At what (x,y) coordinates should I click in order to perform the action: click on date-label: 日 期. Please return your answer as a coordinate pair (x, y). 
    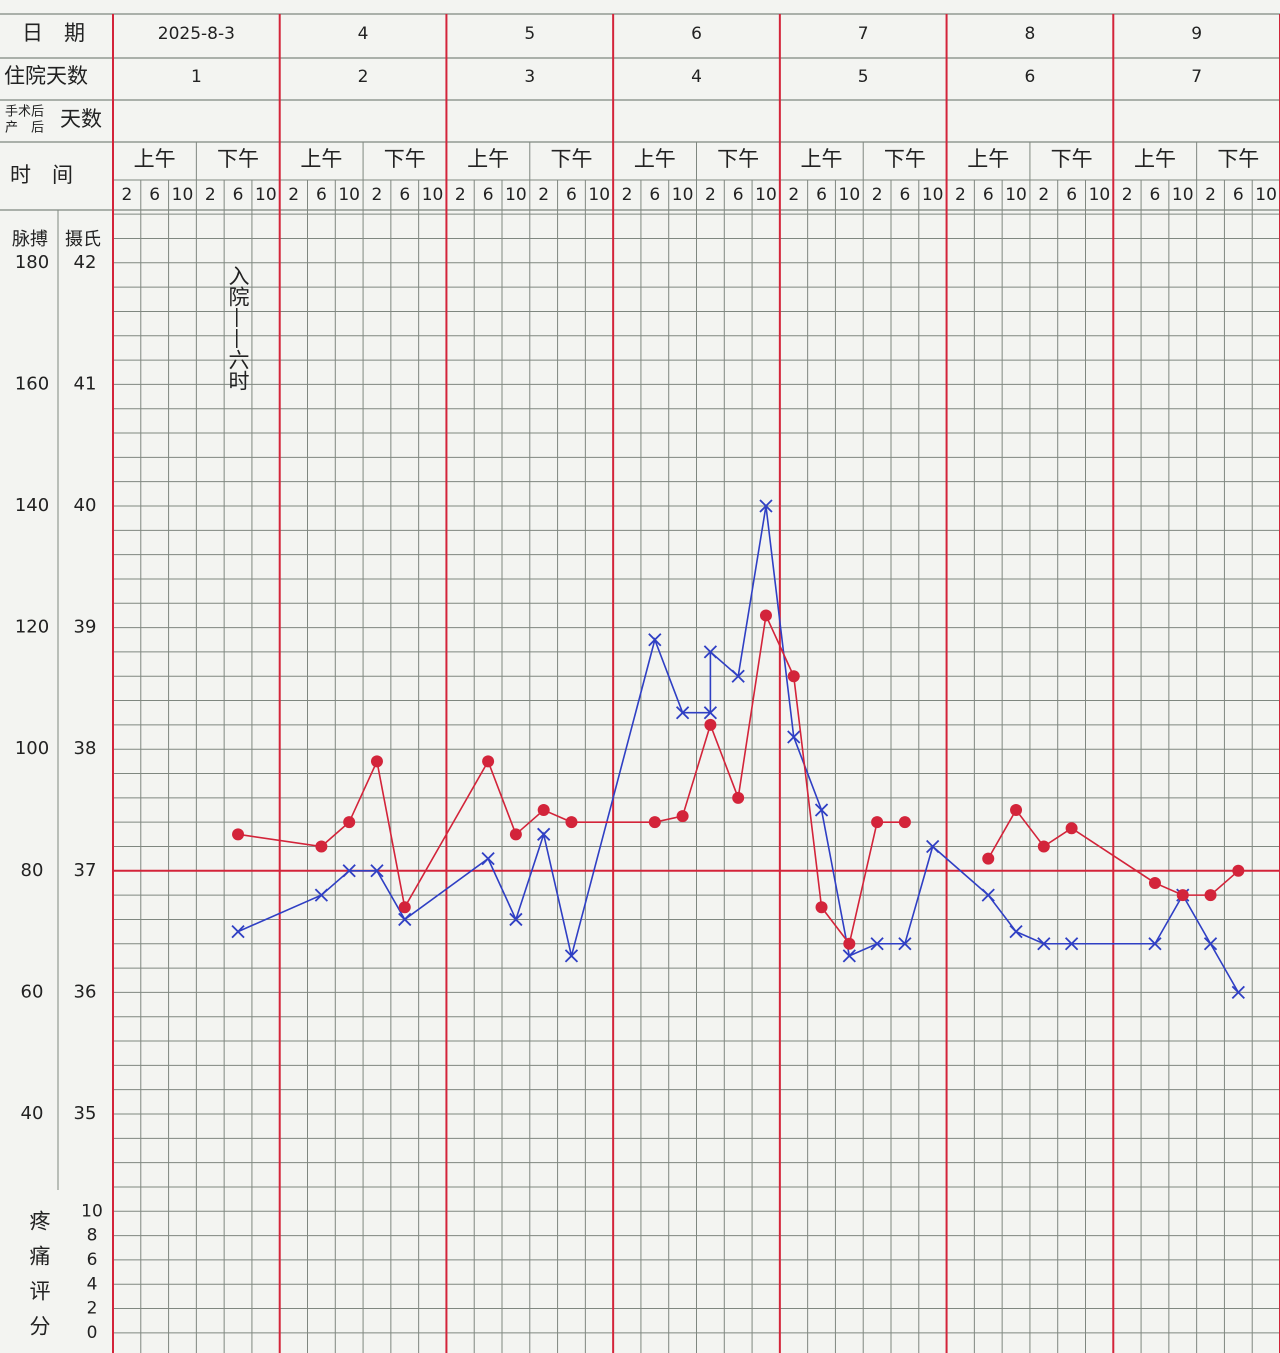
    Looking at the image, I should click on (53, 33).